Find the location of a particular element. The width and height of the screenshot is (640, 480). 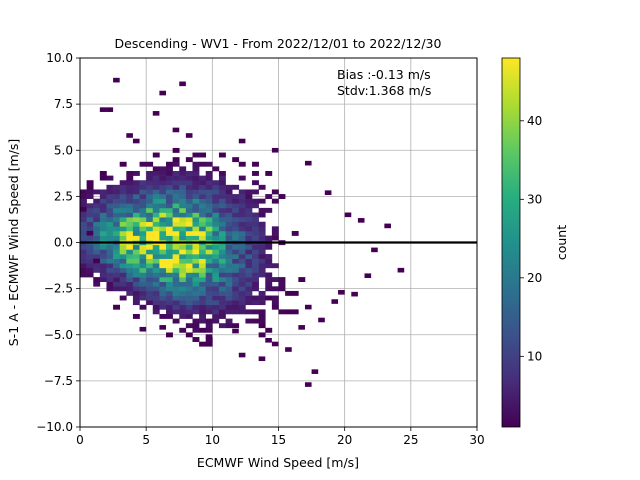

colorbar-tick-label-2: 30 is located at coordinates (534, 199).